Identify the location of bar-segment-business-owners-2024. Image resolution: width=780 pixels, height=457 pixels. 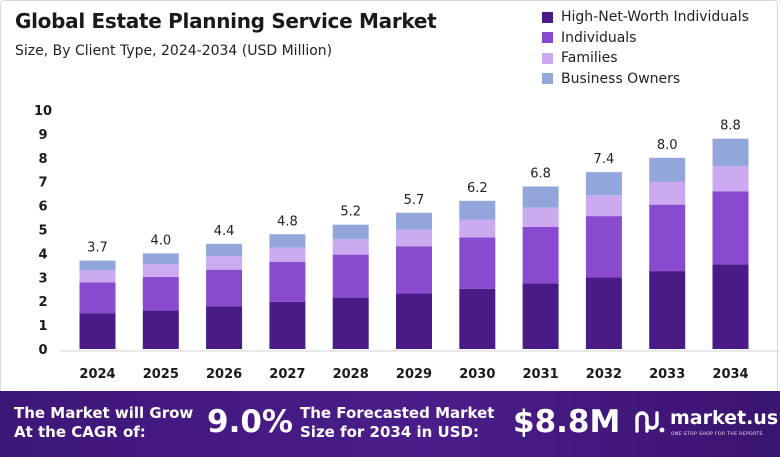
(97, 265).